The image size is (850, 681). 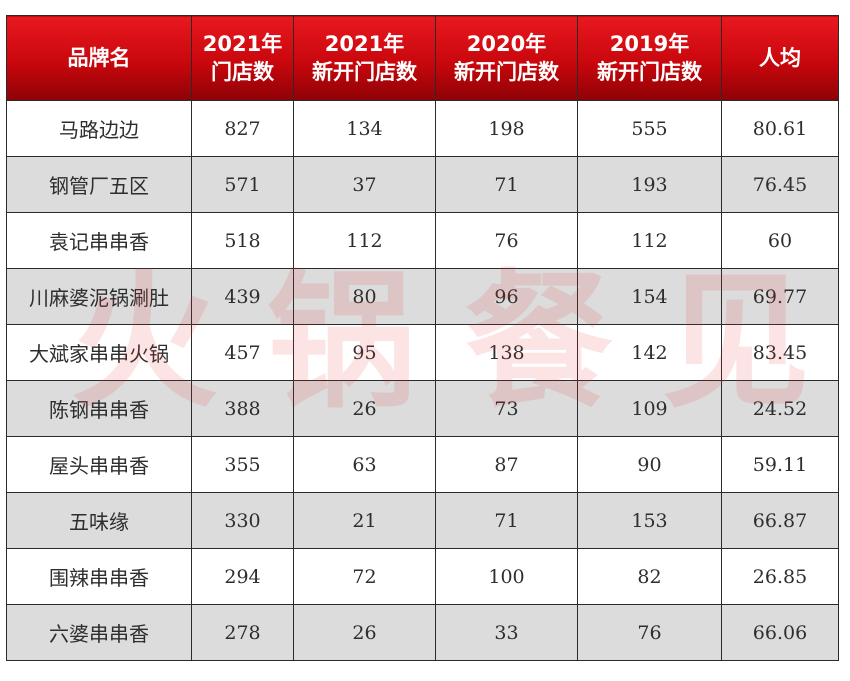 What do you see at coordinates (780, 408) in the screenshot?
I see `value-cell: 24.52` at bounding box center [780, 408].